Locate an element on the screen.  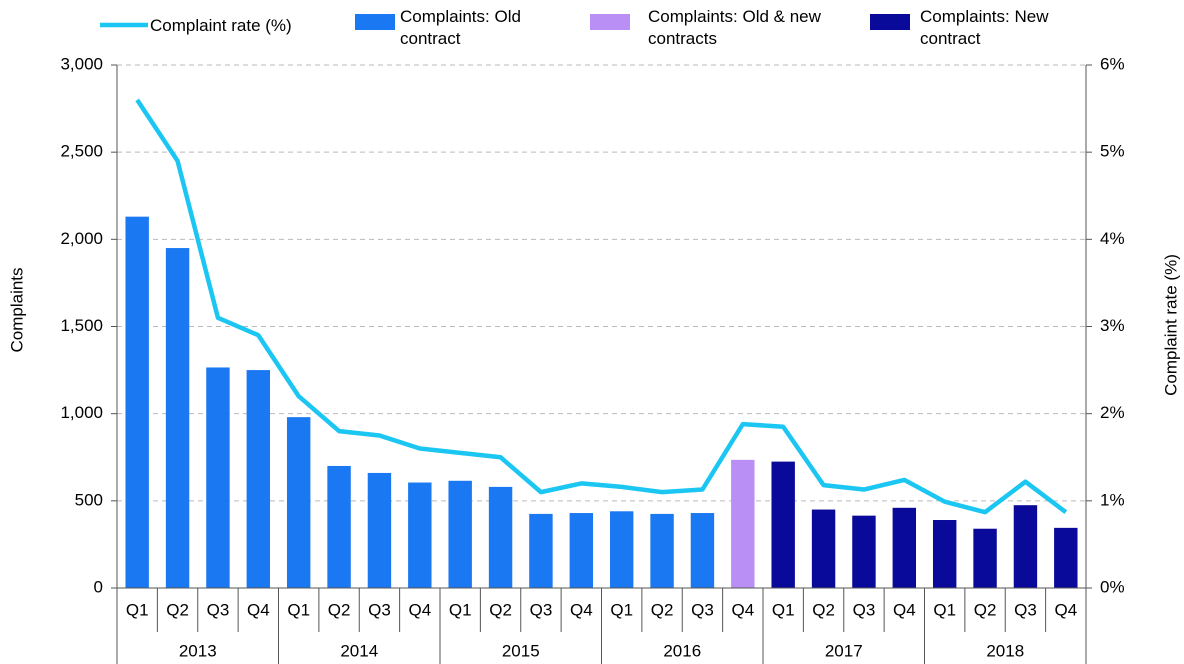
y-tick-label: 2,000 is located at coordinates (81, 238).